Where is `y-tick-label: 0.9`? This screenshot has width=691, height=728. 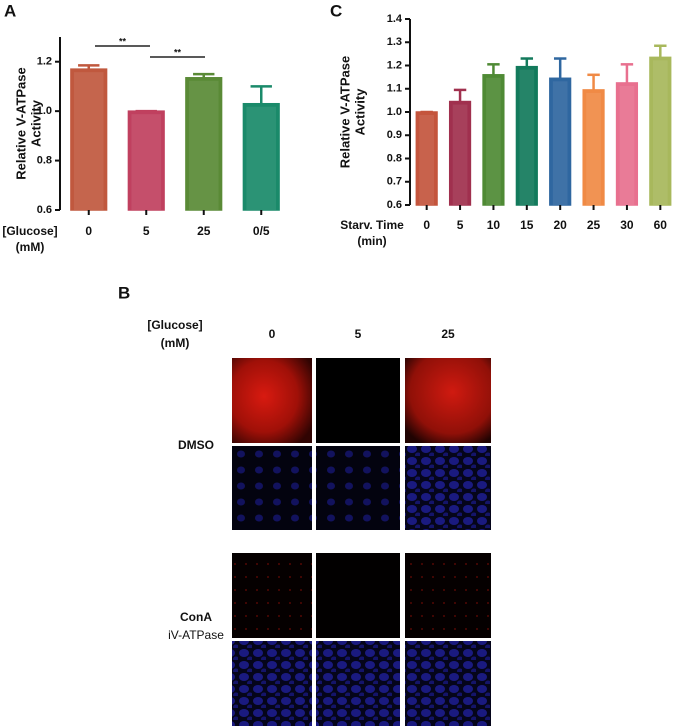
y-tick-label: 0.9 is located at coordinates (394, 135).